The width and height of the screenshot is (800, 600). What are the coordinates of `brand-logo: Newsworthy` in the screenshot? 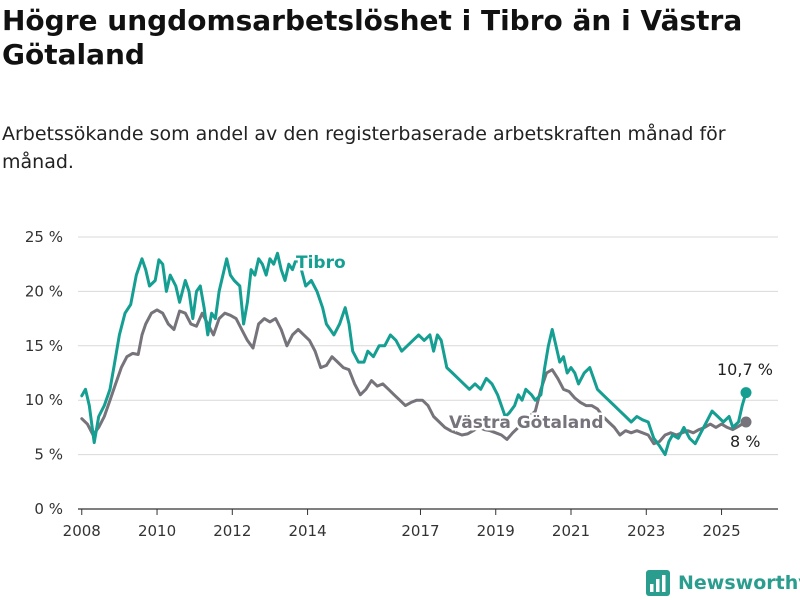 It's located at (723, 583).